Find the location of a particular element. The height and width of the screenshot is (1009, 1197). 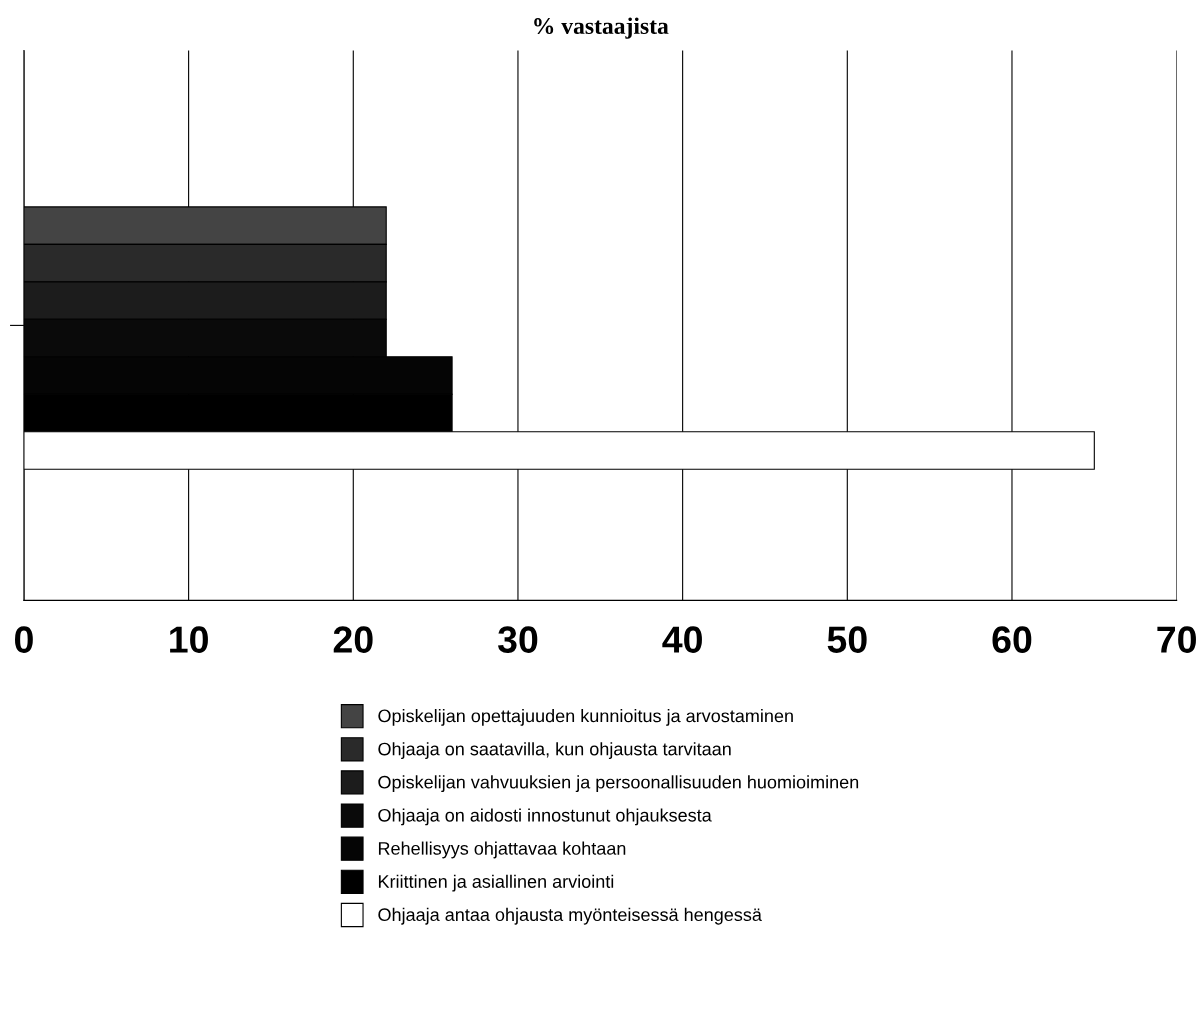

legend-label: Opiskelijan vahvuuksien ja persoonallisuuden huomioiminen is located at coordinates (618, 784).